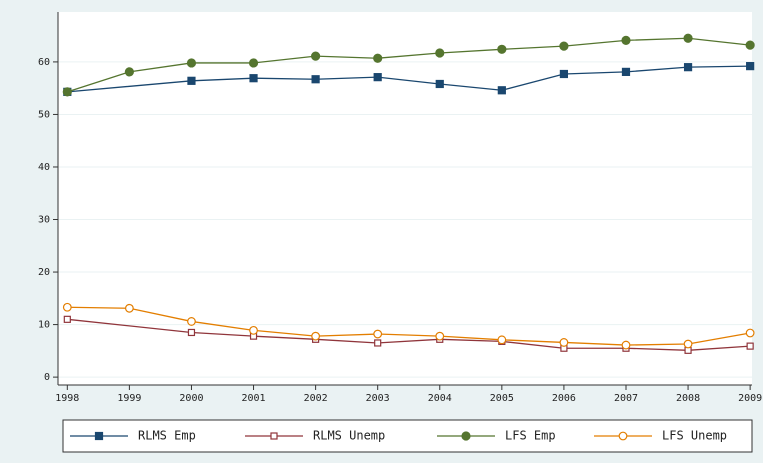 The height and width of the screenshot is (463, 763). I want to click on x-tick-label: 2000, so click(191, 398).